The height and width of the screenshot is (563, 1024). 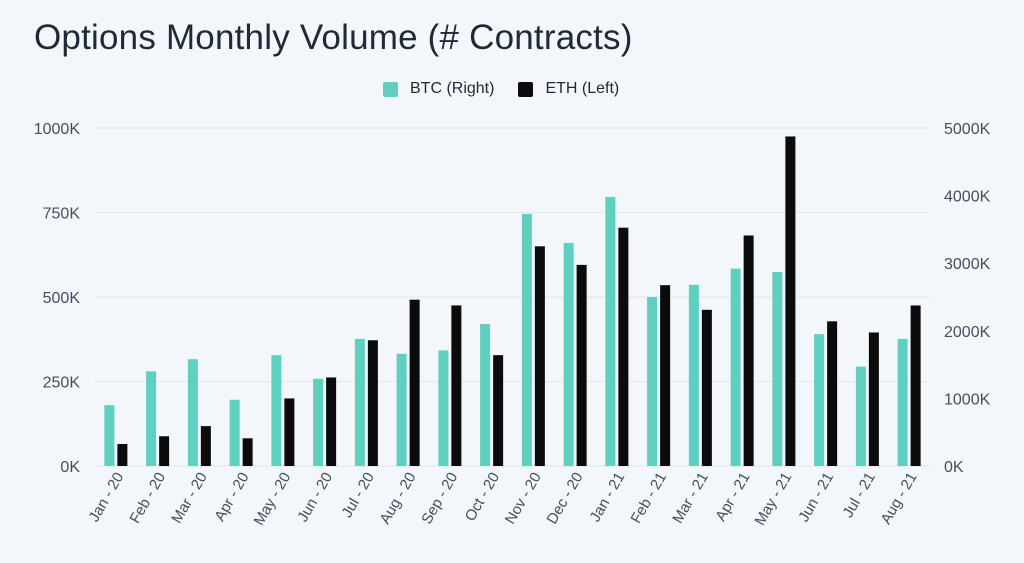 What do you see at coordinates (398, 499) in the screenshot?
I see `x-tick-label: Aug - 20` at bounding box center [398, 499].